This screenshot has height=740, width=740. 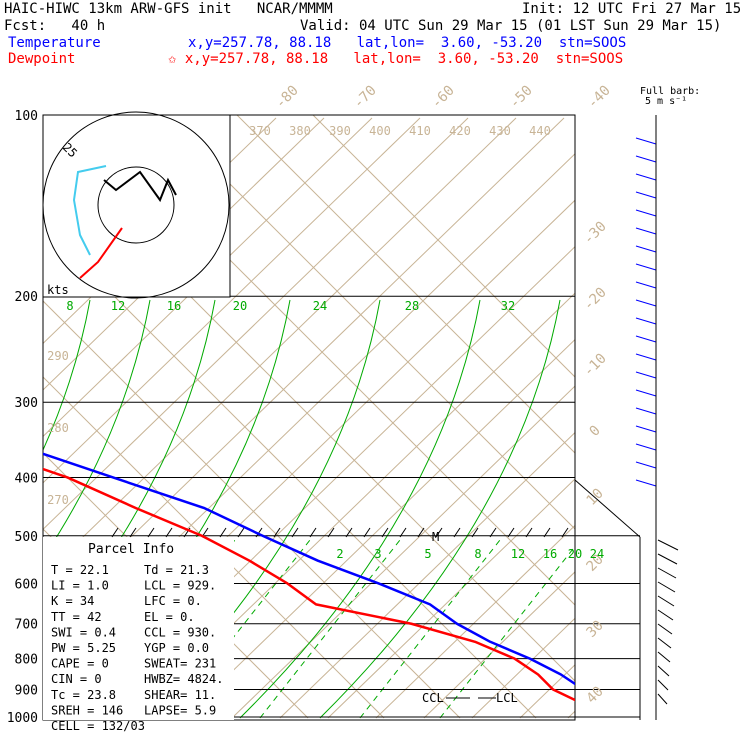 I want to click on isotherm-label: -10, so click(x=595, y=365).